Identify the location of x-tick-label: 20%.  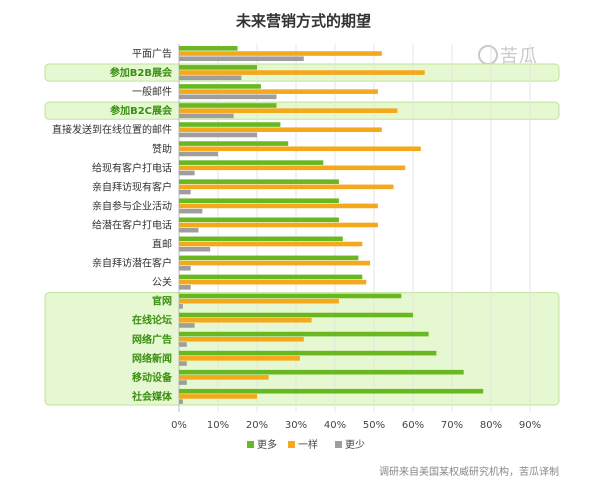
(257, 425).